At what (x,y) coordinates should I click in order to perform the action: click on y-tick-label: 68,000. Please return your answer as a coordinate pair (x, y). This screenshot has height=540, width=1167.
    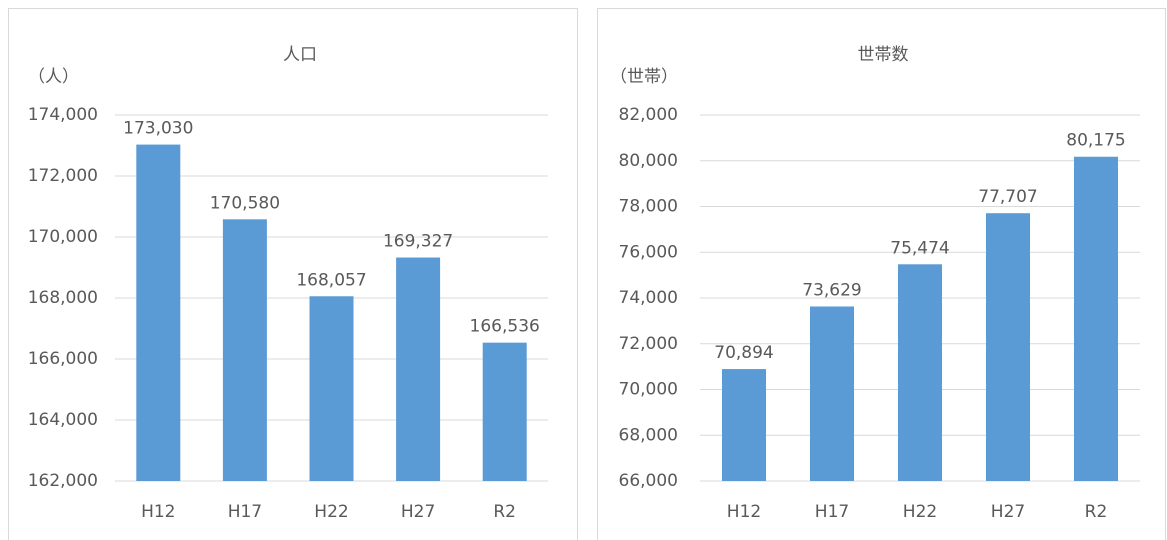
    Looking at the image, I should click on (648, 435).